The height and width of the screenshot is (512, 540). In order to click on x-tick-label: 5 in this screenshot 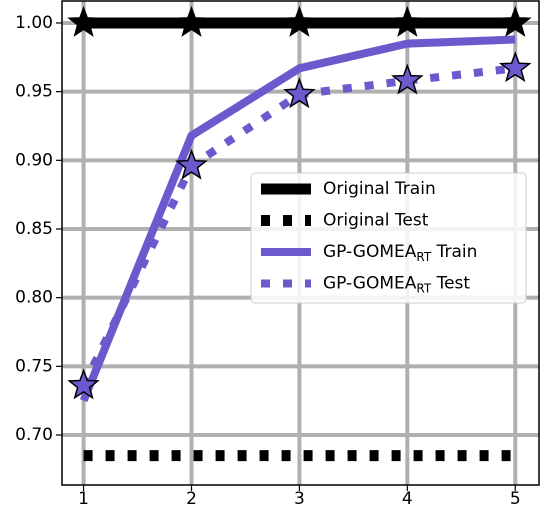, I will do `click(515, 498)`.